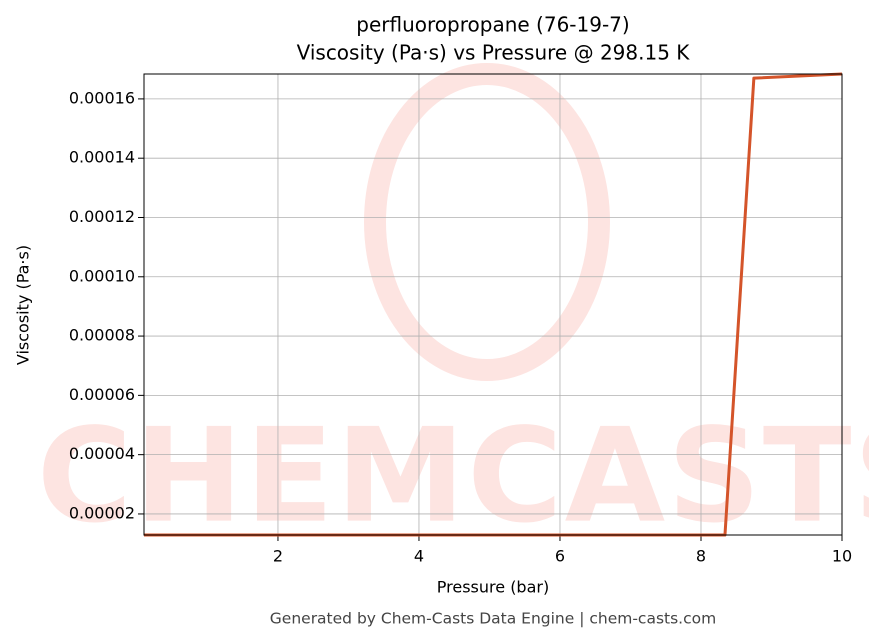  Describe the element at coordinates (102, 157) in the screenshot. I see `y-tick-label: 0.00014` at that location.